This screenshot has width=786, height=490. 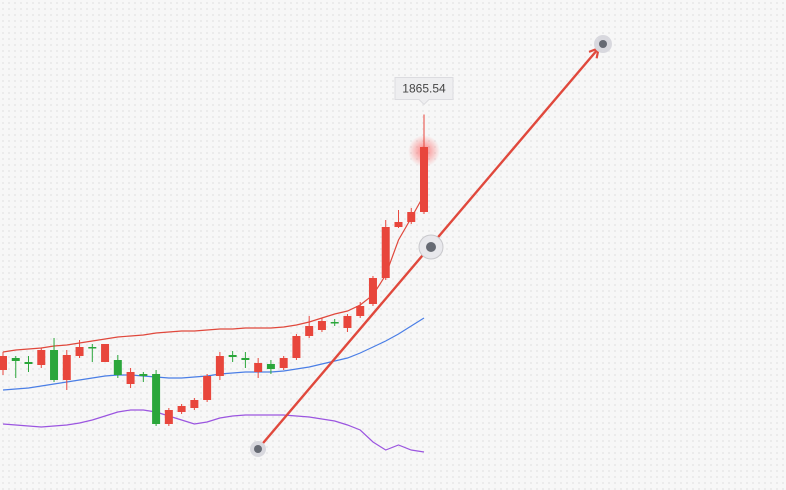 What do you see at coordinates (603, 44) in the screenshot?
I see `arrow-end-dot` at bounding box center [603, 44].